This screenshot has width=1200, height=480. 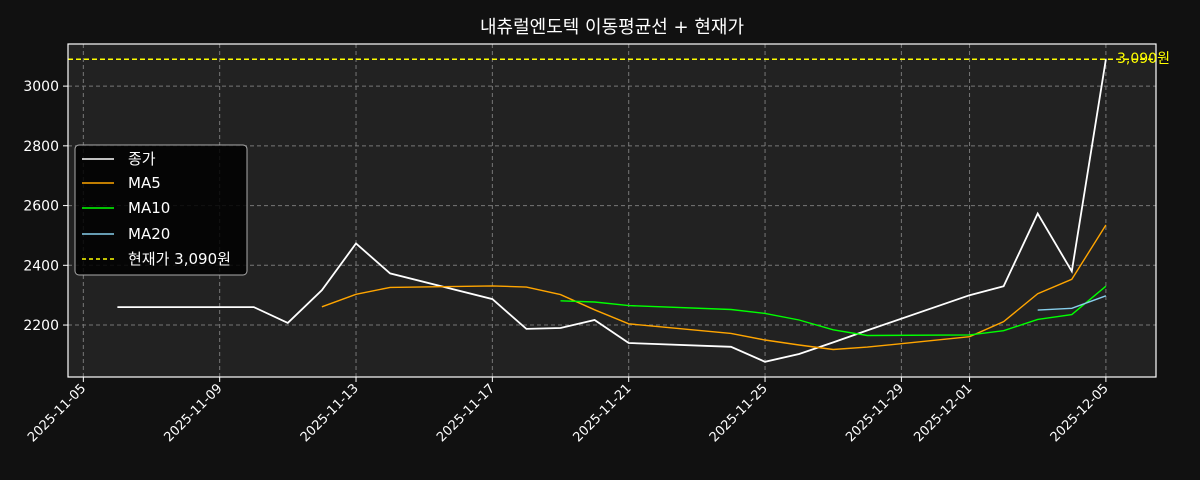 I want to click on y-tick-label: 2200, so click(x=41, y=326).